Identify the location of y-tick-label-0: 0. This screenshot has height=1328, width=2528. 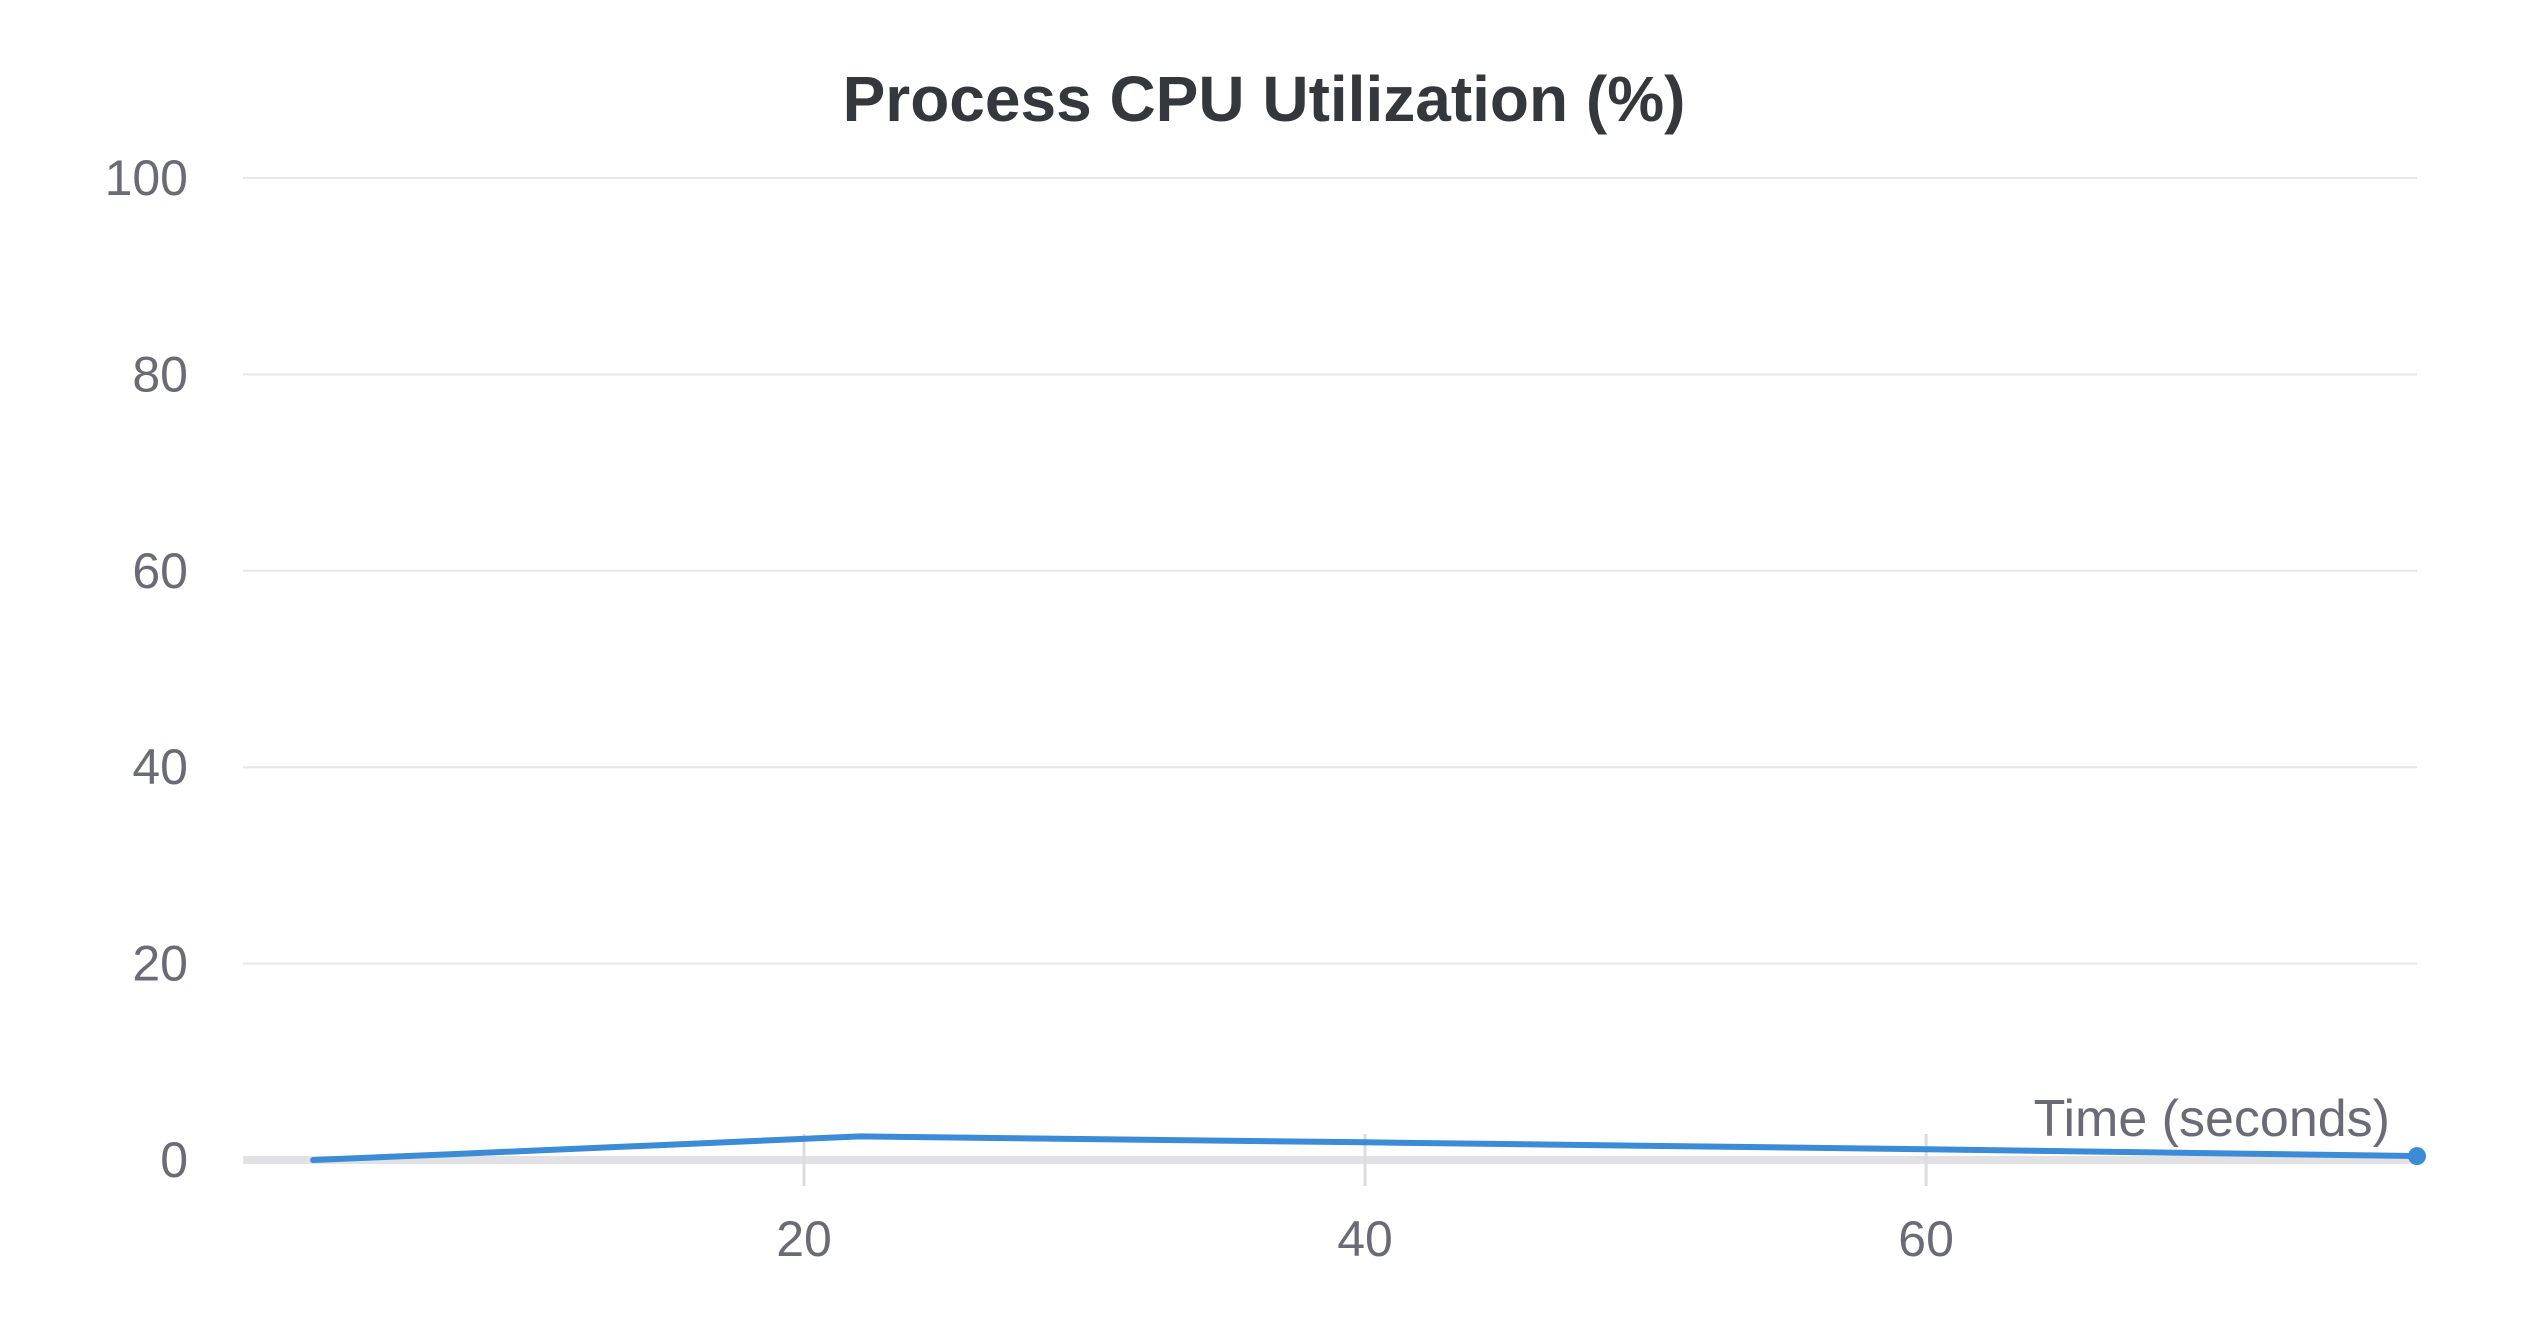
(174, 1160).